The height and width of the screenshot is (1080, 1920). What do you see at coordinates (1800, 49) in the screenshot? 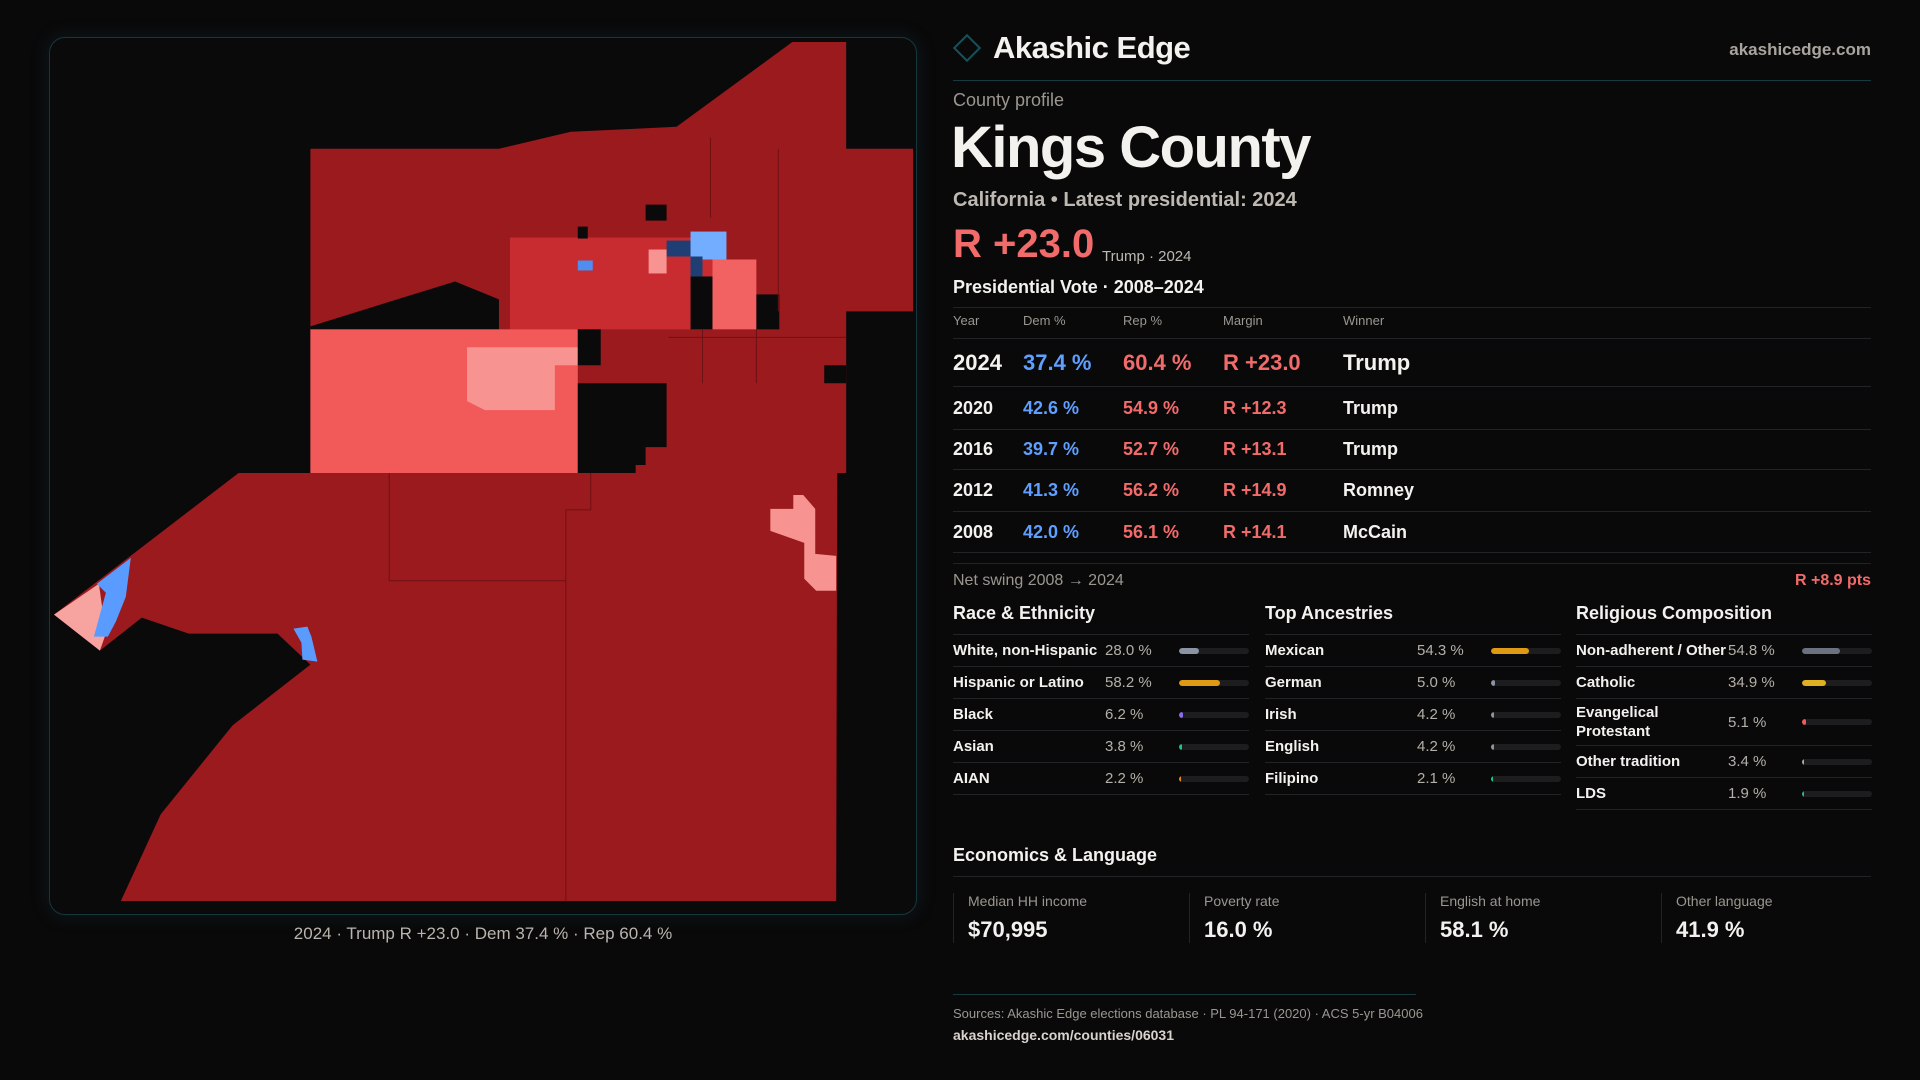
I see `site-link: akashicedge.com` at bounding box center [1800, 49].